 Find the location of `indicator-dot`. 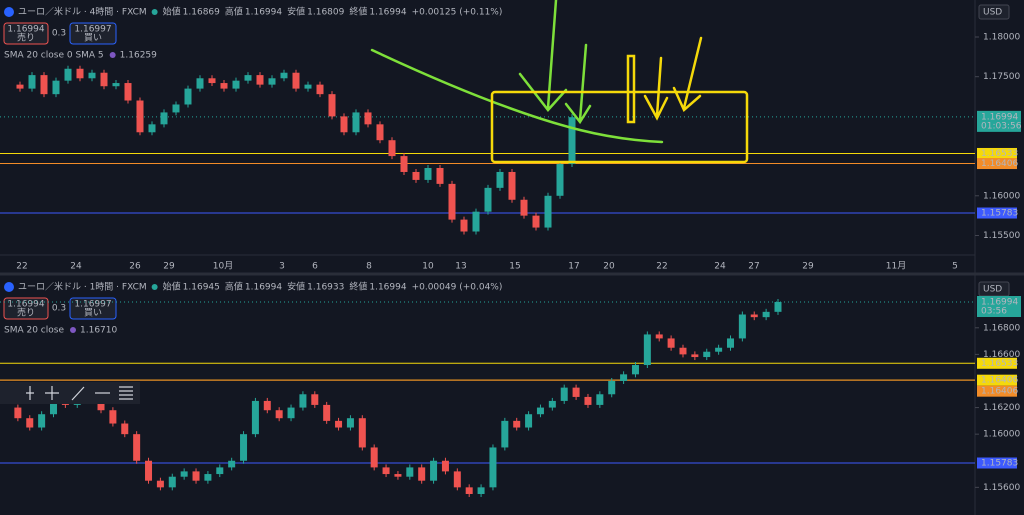

indicator-dot is located at coordinates (112, 55).